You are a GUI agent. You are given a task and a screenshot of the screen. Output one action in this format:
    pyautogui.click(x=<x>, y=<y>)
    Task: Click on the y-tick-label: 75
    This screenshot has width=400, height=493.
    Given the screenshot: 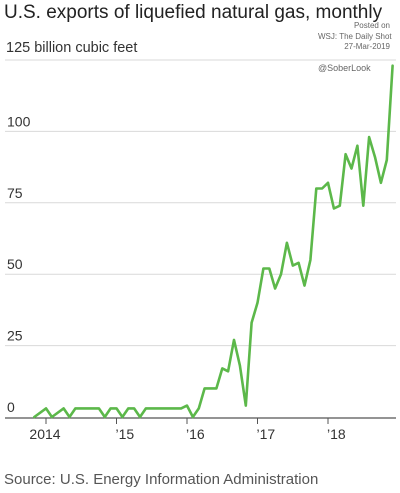 What is the action you would take?
    pyautogui.click(x=15, y=193)
    